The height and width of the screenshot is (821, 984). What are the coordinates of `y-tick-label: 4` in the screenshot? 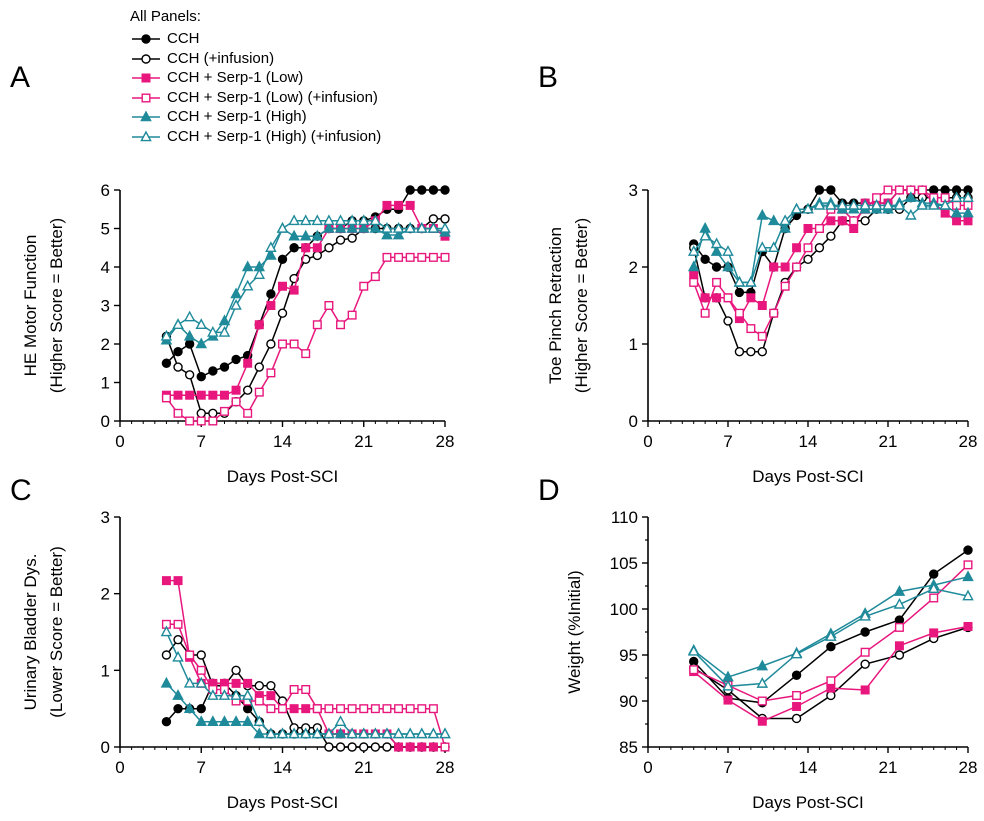 It's located at (105, 267).